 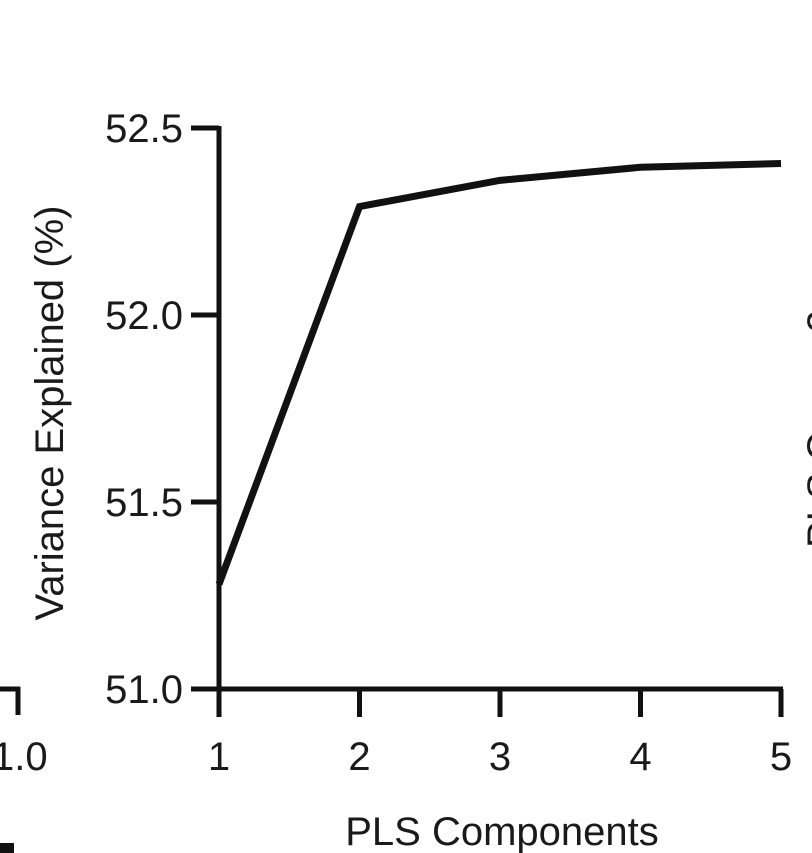 I want to click on y-tick-label: 51.0, so click(x=144, y=690).